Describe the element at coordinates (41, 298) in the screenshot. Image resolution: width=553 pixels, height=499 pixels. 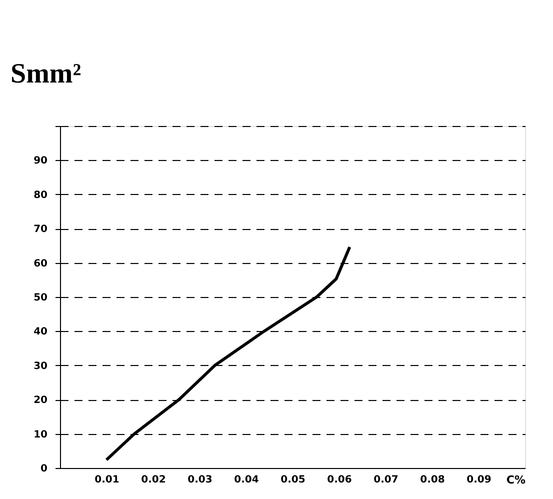
I see `y-tick-label: 50` at that location.